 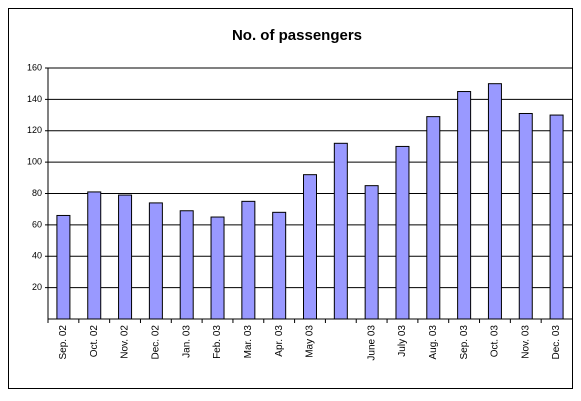 What do you see at coordinates (34, 99) in the screenshot?
I see `y-tick-label: 140` at bounding box center [34, 99].